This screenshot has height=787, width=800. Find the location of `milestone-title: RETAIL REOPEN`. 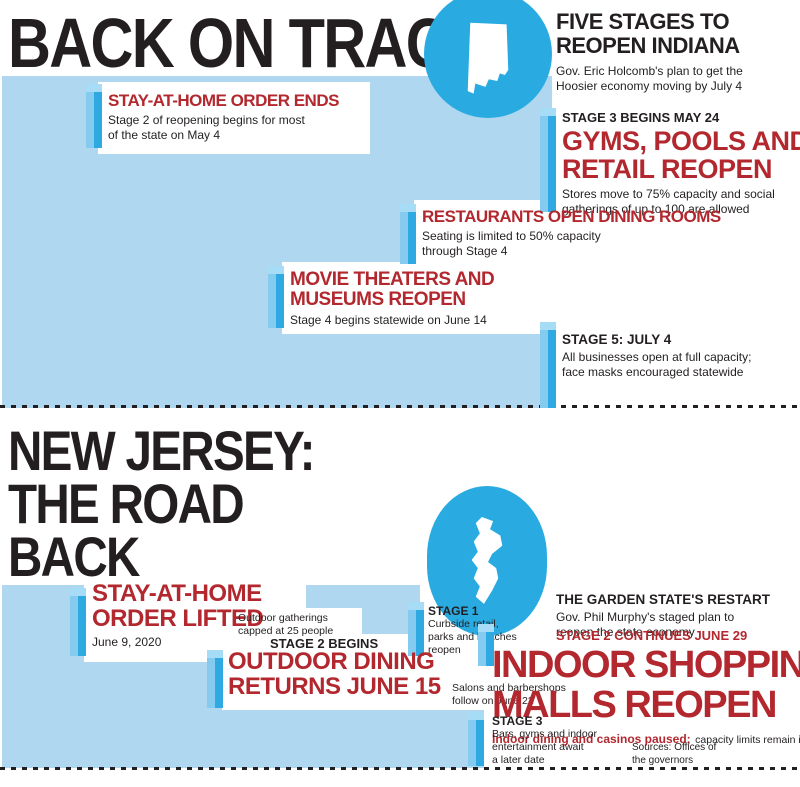

milestone-title: RETAIL REOPEN is located at coordinates (667, 169).